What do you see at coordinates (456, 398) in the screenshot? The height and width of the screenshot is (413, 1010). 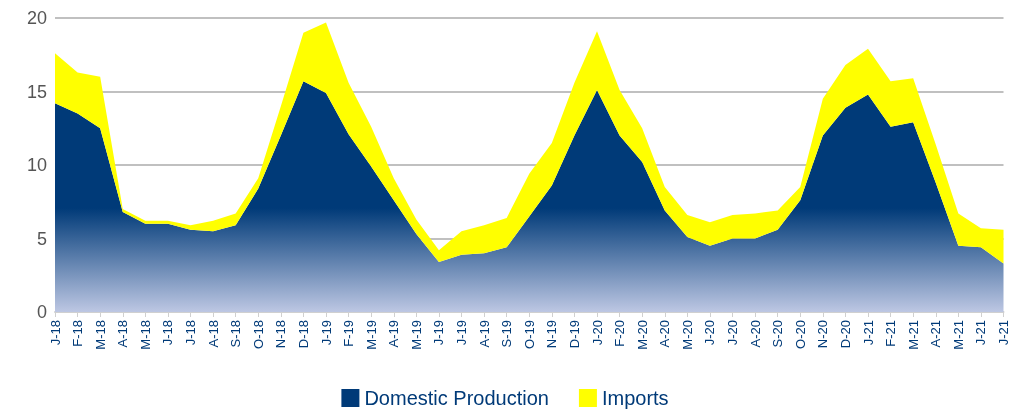 I see `legend-label: Domestic Production` at bounding box center [456, 398].